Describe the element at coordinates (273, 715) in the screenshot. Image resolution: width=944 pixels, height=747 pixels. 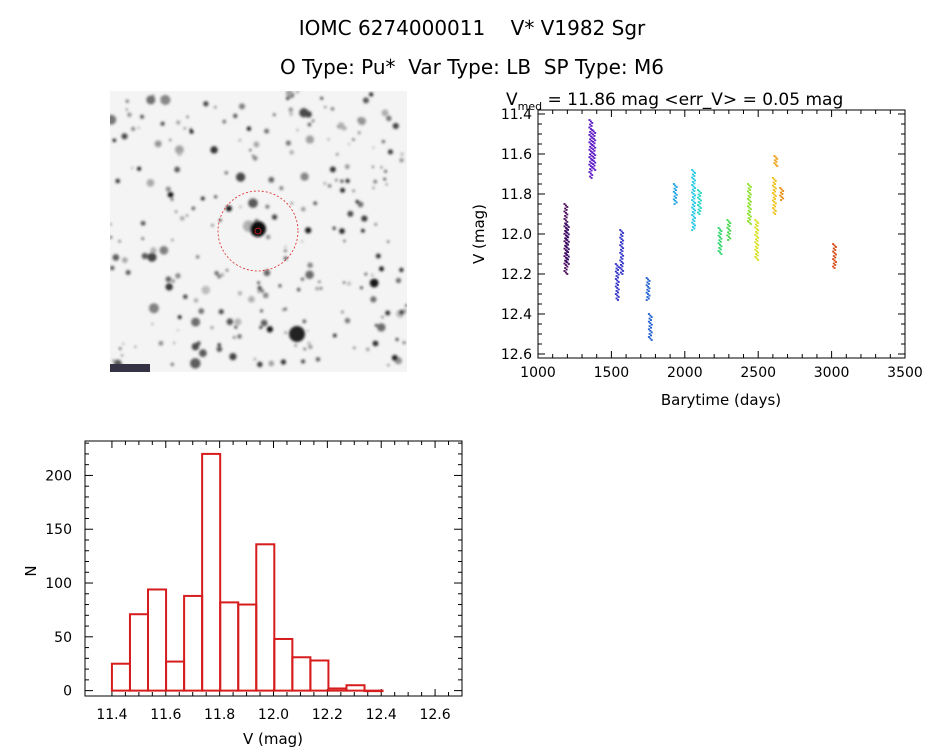
I see `hist-xtick-label: 12.0` at that location.